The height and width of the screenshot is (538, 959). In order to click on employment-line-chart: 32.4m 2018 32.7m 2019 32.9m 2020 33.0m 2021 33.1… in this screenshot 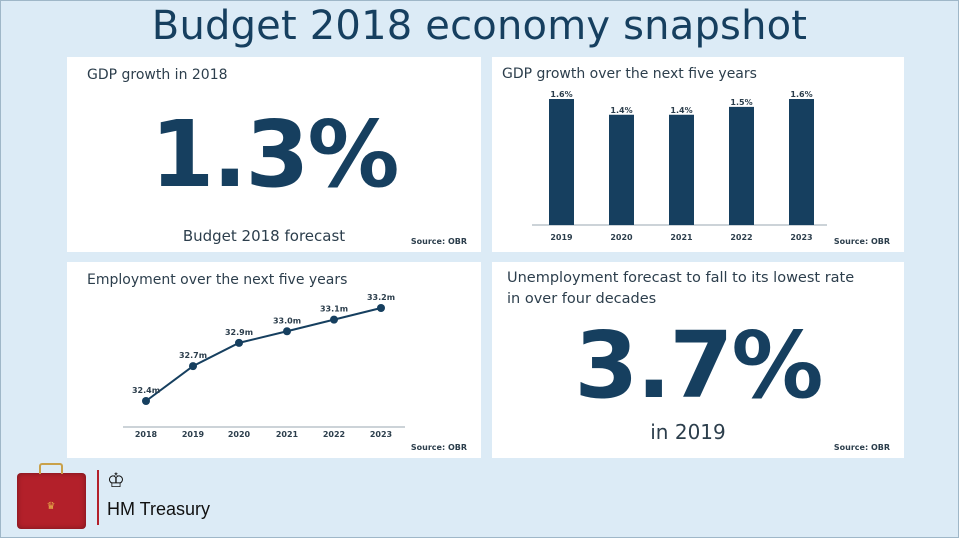, I will do `click(264, 366)`.